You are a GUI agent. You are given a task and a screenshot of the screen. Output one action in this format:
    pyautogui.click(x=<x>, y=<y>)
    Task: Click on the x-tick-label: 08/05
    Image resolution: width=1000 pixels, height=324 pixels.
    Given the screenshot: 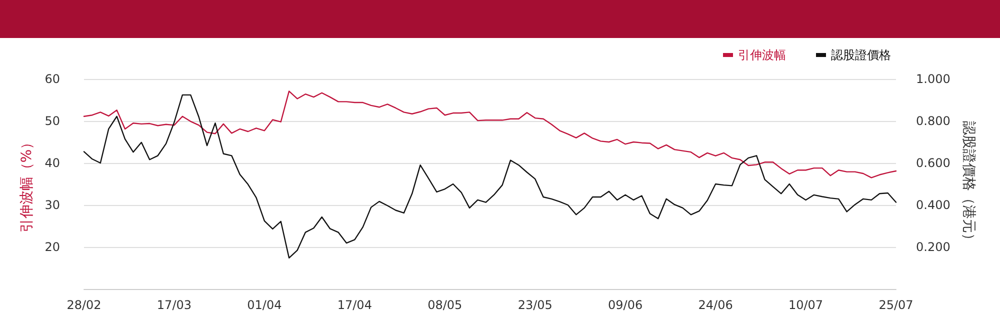 What is the action you would take?
    pyautogui.click(x=445, y=305)
    